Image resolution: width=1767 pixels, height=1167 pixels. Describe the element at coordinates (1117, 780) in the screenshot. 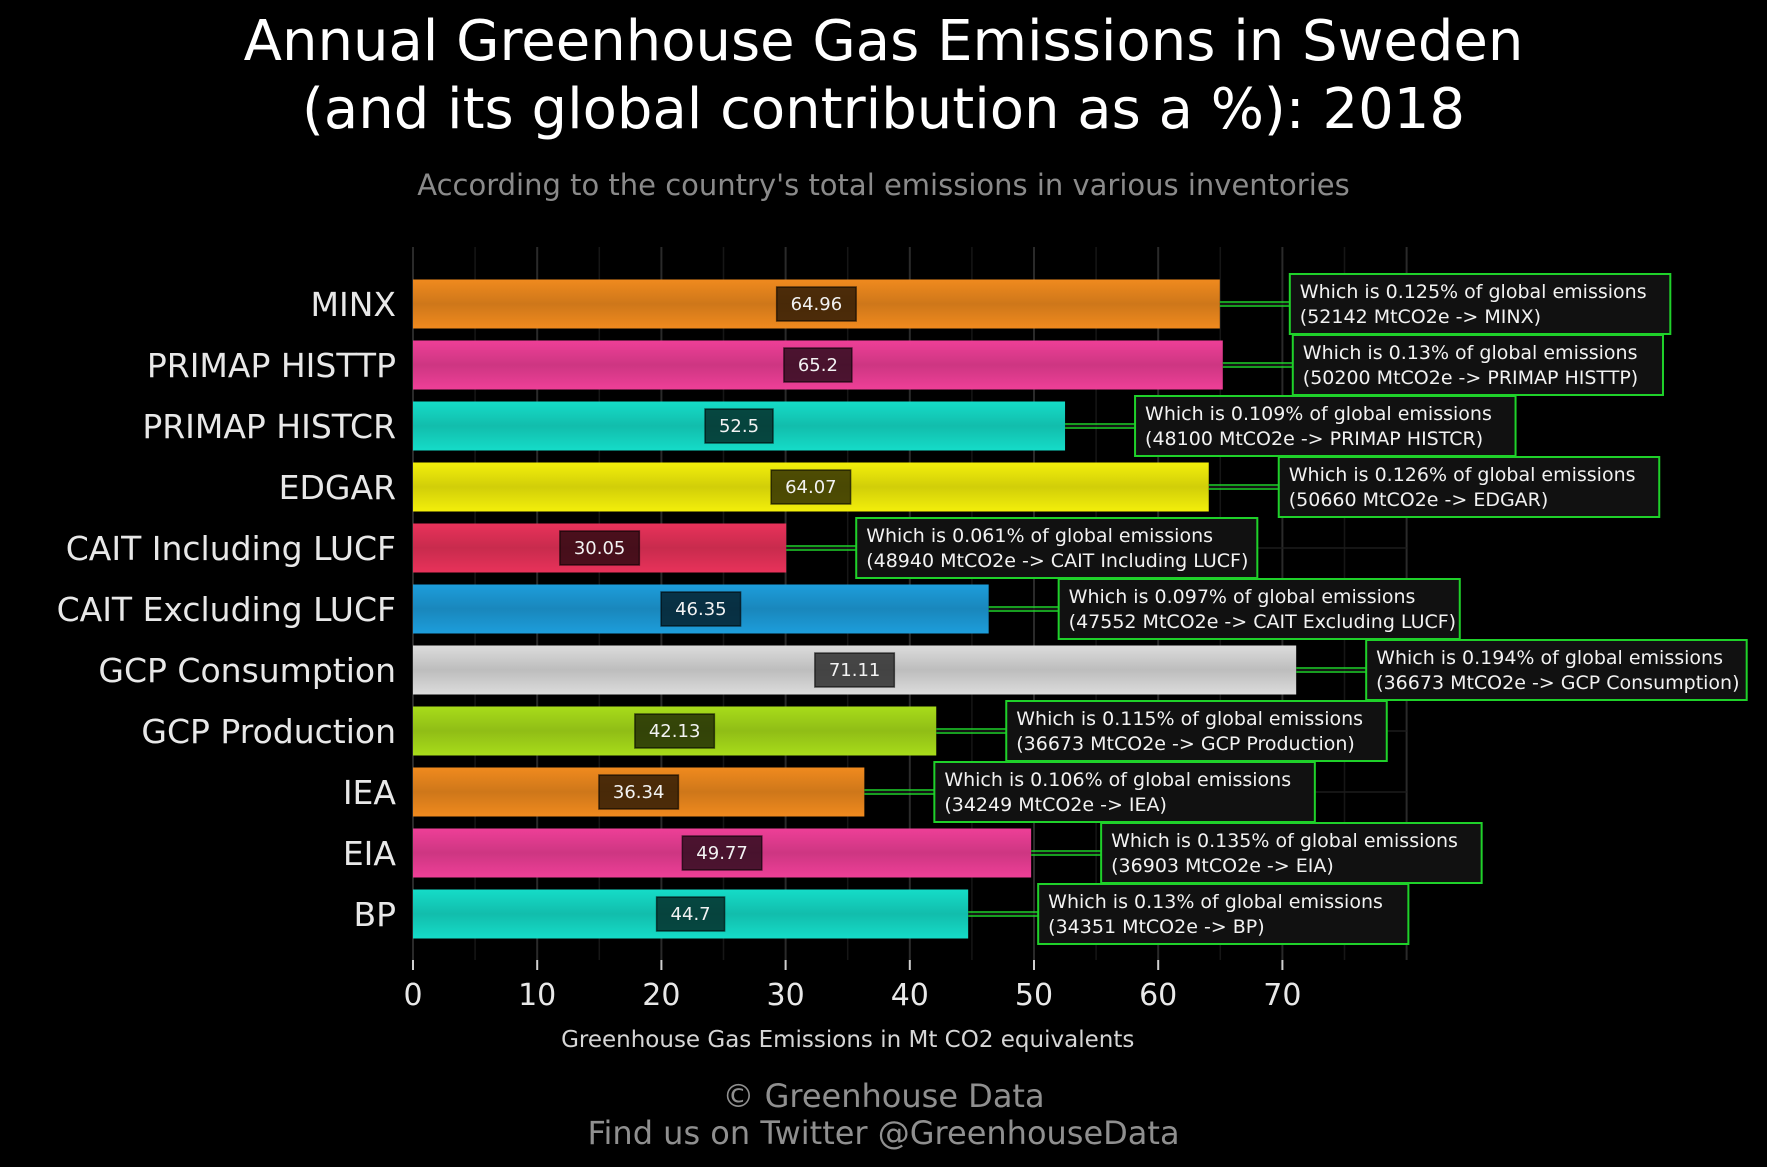

I see `annotation-line1: Which is 0.106% of global emissions` at that location.